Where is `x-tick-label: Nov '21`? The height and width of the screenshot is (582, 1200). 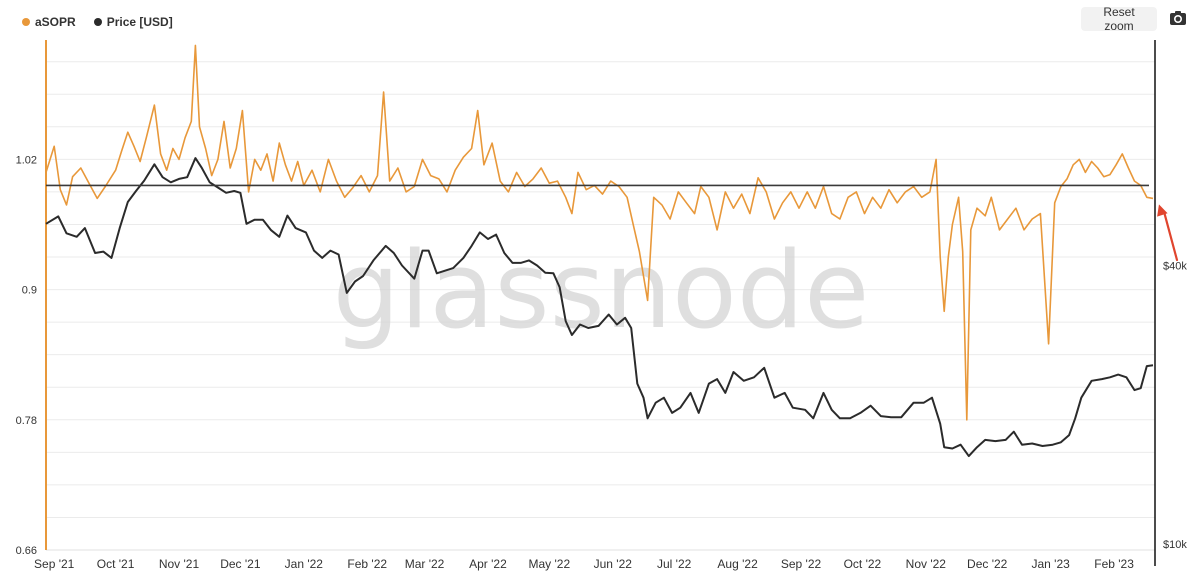 x-tick-label: Nov '21 is located at coordinates (179, 564).